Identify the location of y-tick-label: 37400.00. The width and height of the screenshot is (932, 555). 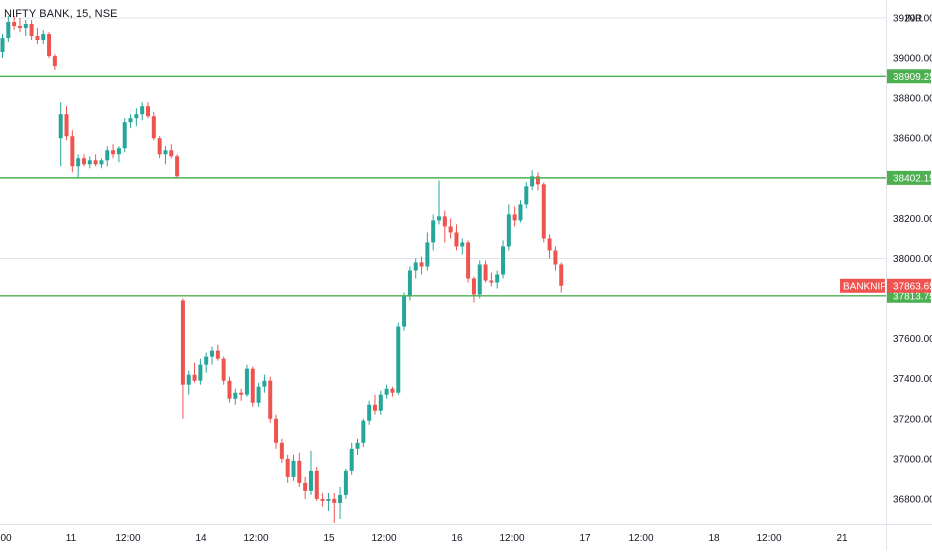
(912, 379).